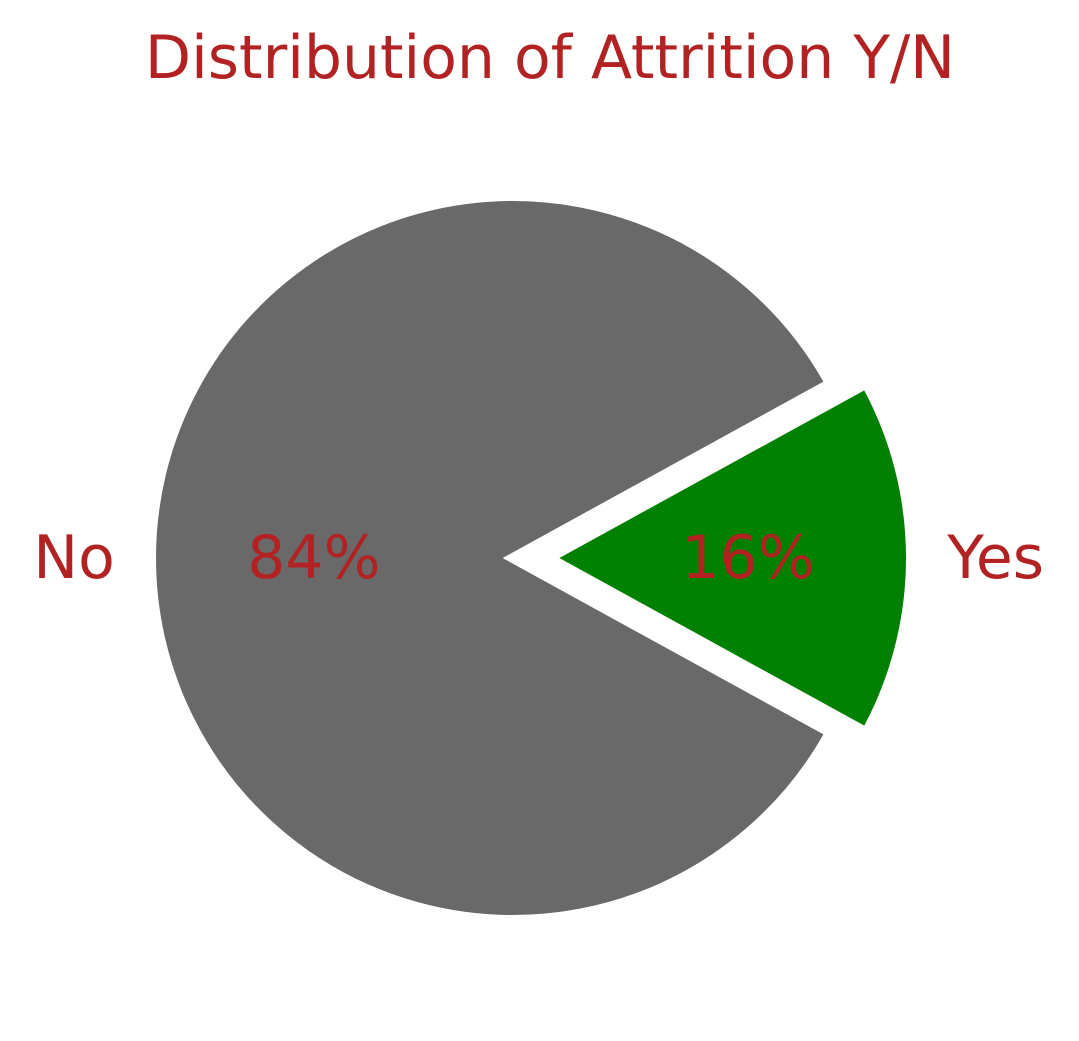  Describe the element at coordinates (995, 558) in the screenshot. I see `slice-label-yes: Yes` at that location.